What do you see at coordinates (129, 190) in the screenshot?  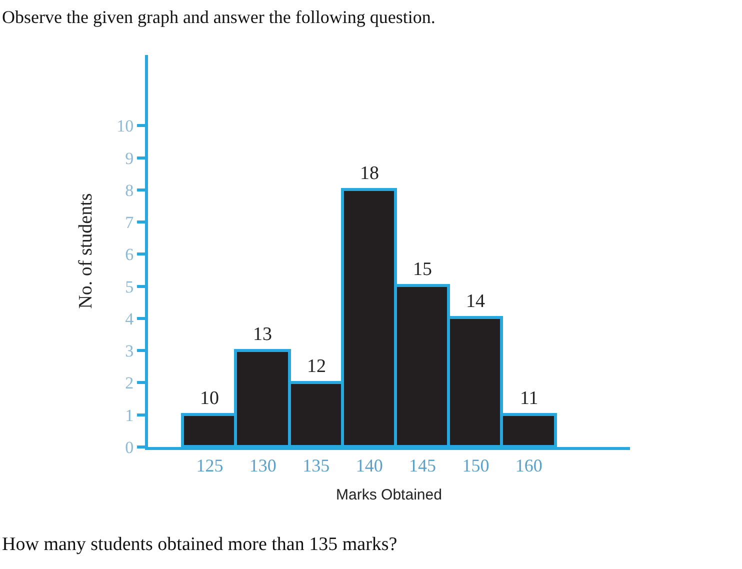 I see `y-tick-label: 8` at bounding box center [129, 190].